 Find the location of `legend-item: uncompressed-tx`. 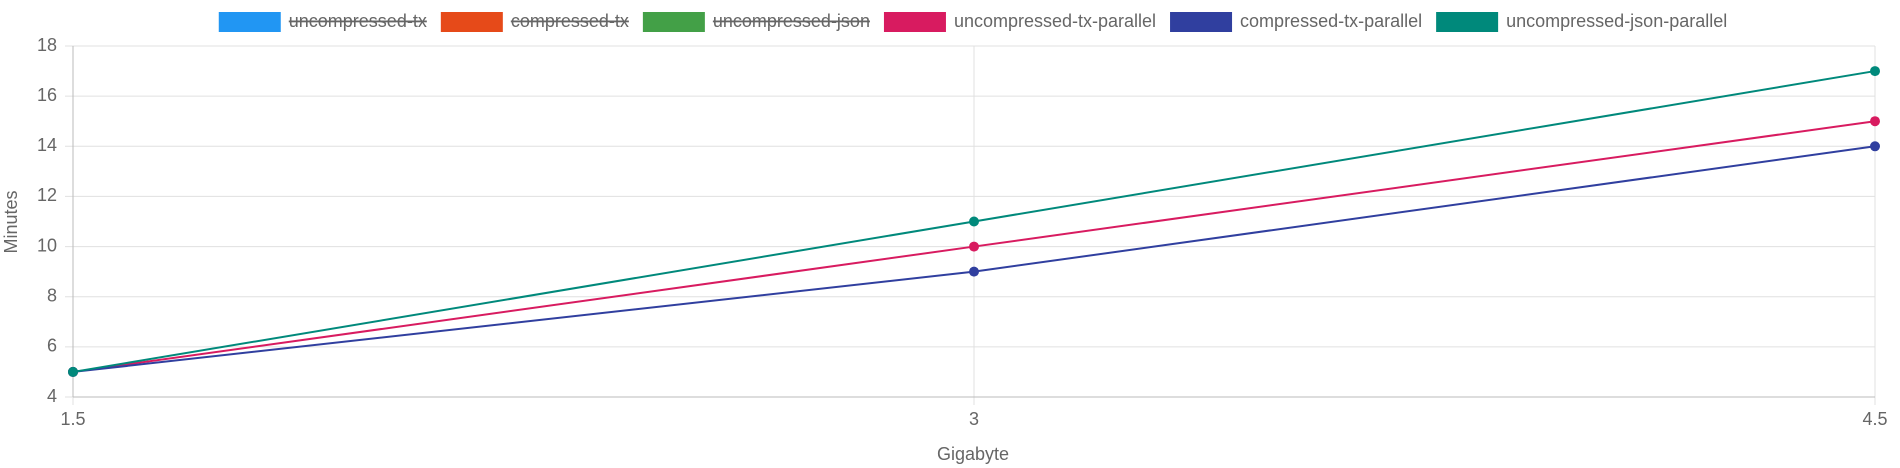

legend-item: uncompressed-tx is located at coordinates (322, 21).